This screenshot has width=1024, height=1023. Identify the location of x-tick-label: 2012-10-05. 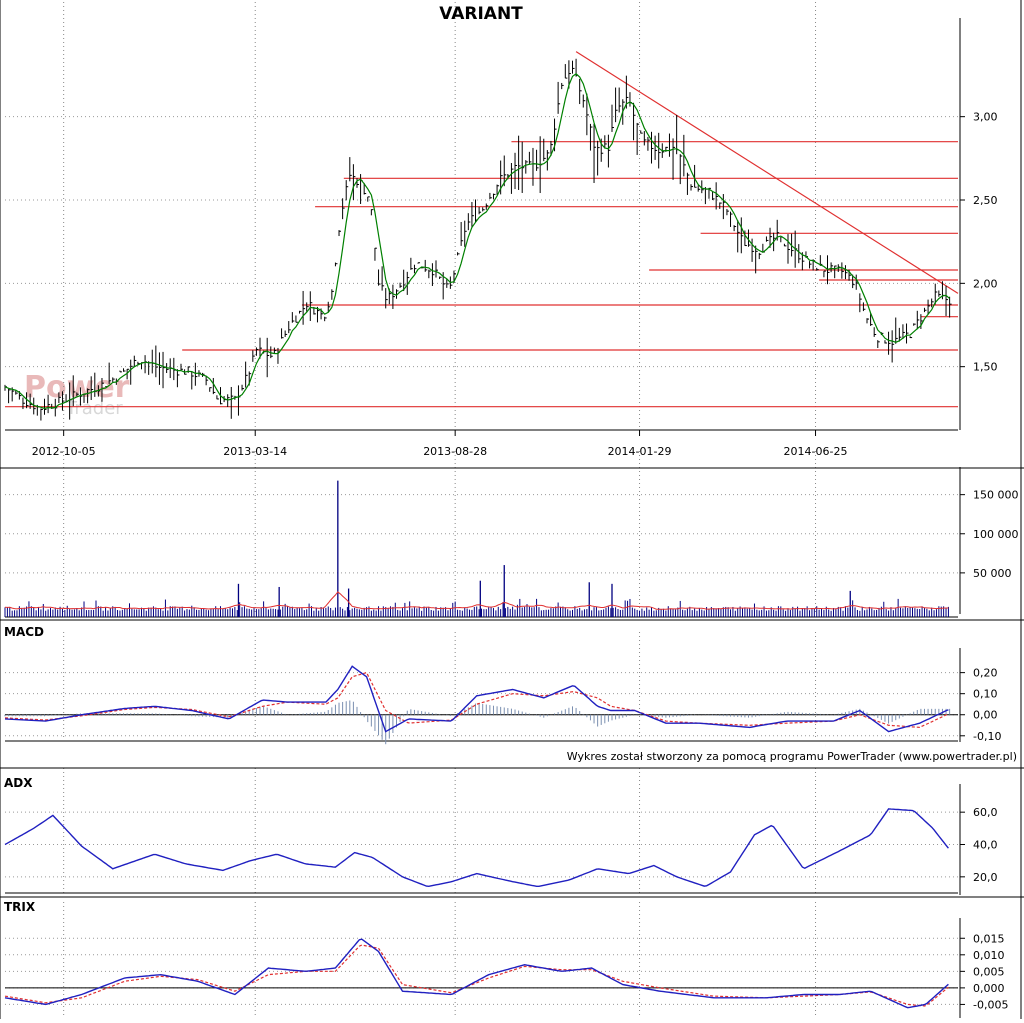
(64, 451).